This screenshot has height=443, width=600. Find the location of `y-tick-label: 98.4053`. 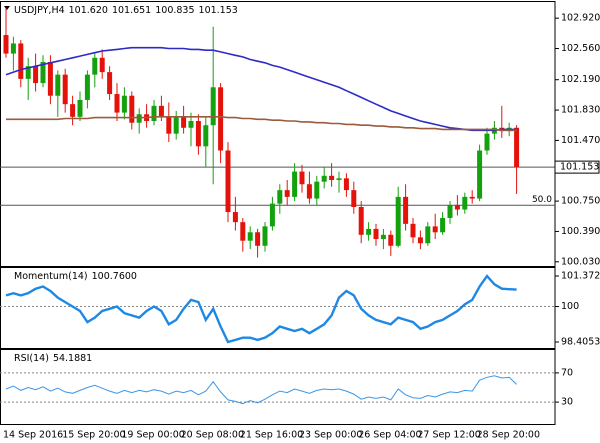

y-tick-label: 98.4053 is located at coordinates (580, 341).